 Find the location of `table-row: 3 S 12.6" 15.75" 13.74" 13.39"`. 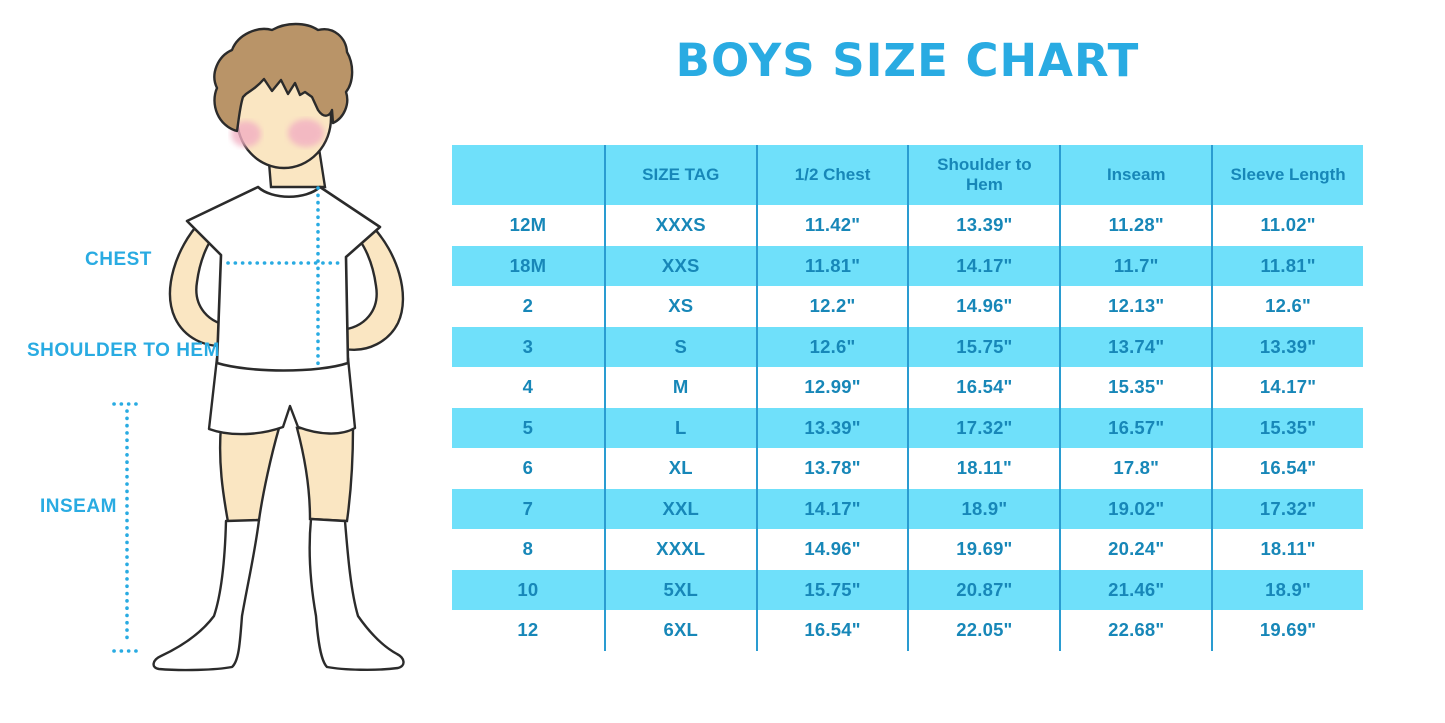

table-row: 3 S 12.6" 15.75" 13.74" 13.39" is located at coordinates (907, 346).